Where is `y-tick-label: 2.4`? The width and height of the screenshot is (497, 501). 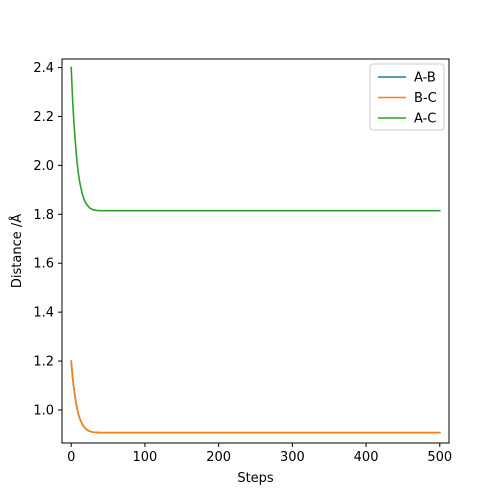
y-tick-label: 2.4 is located at coordinates (43, 68).